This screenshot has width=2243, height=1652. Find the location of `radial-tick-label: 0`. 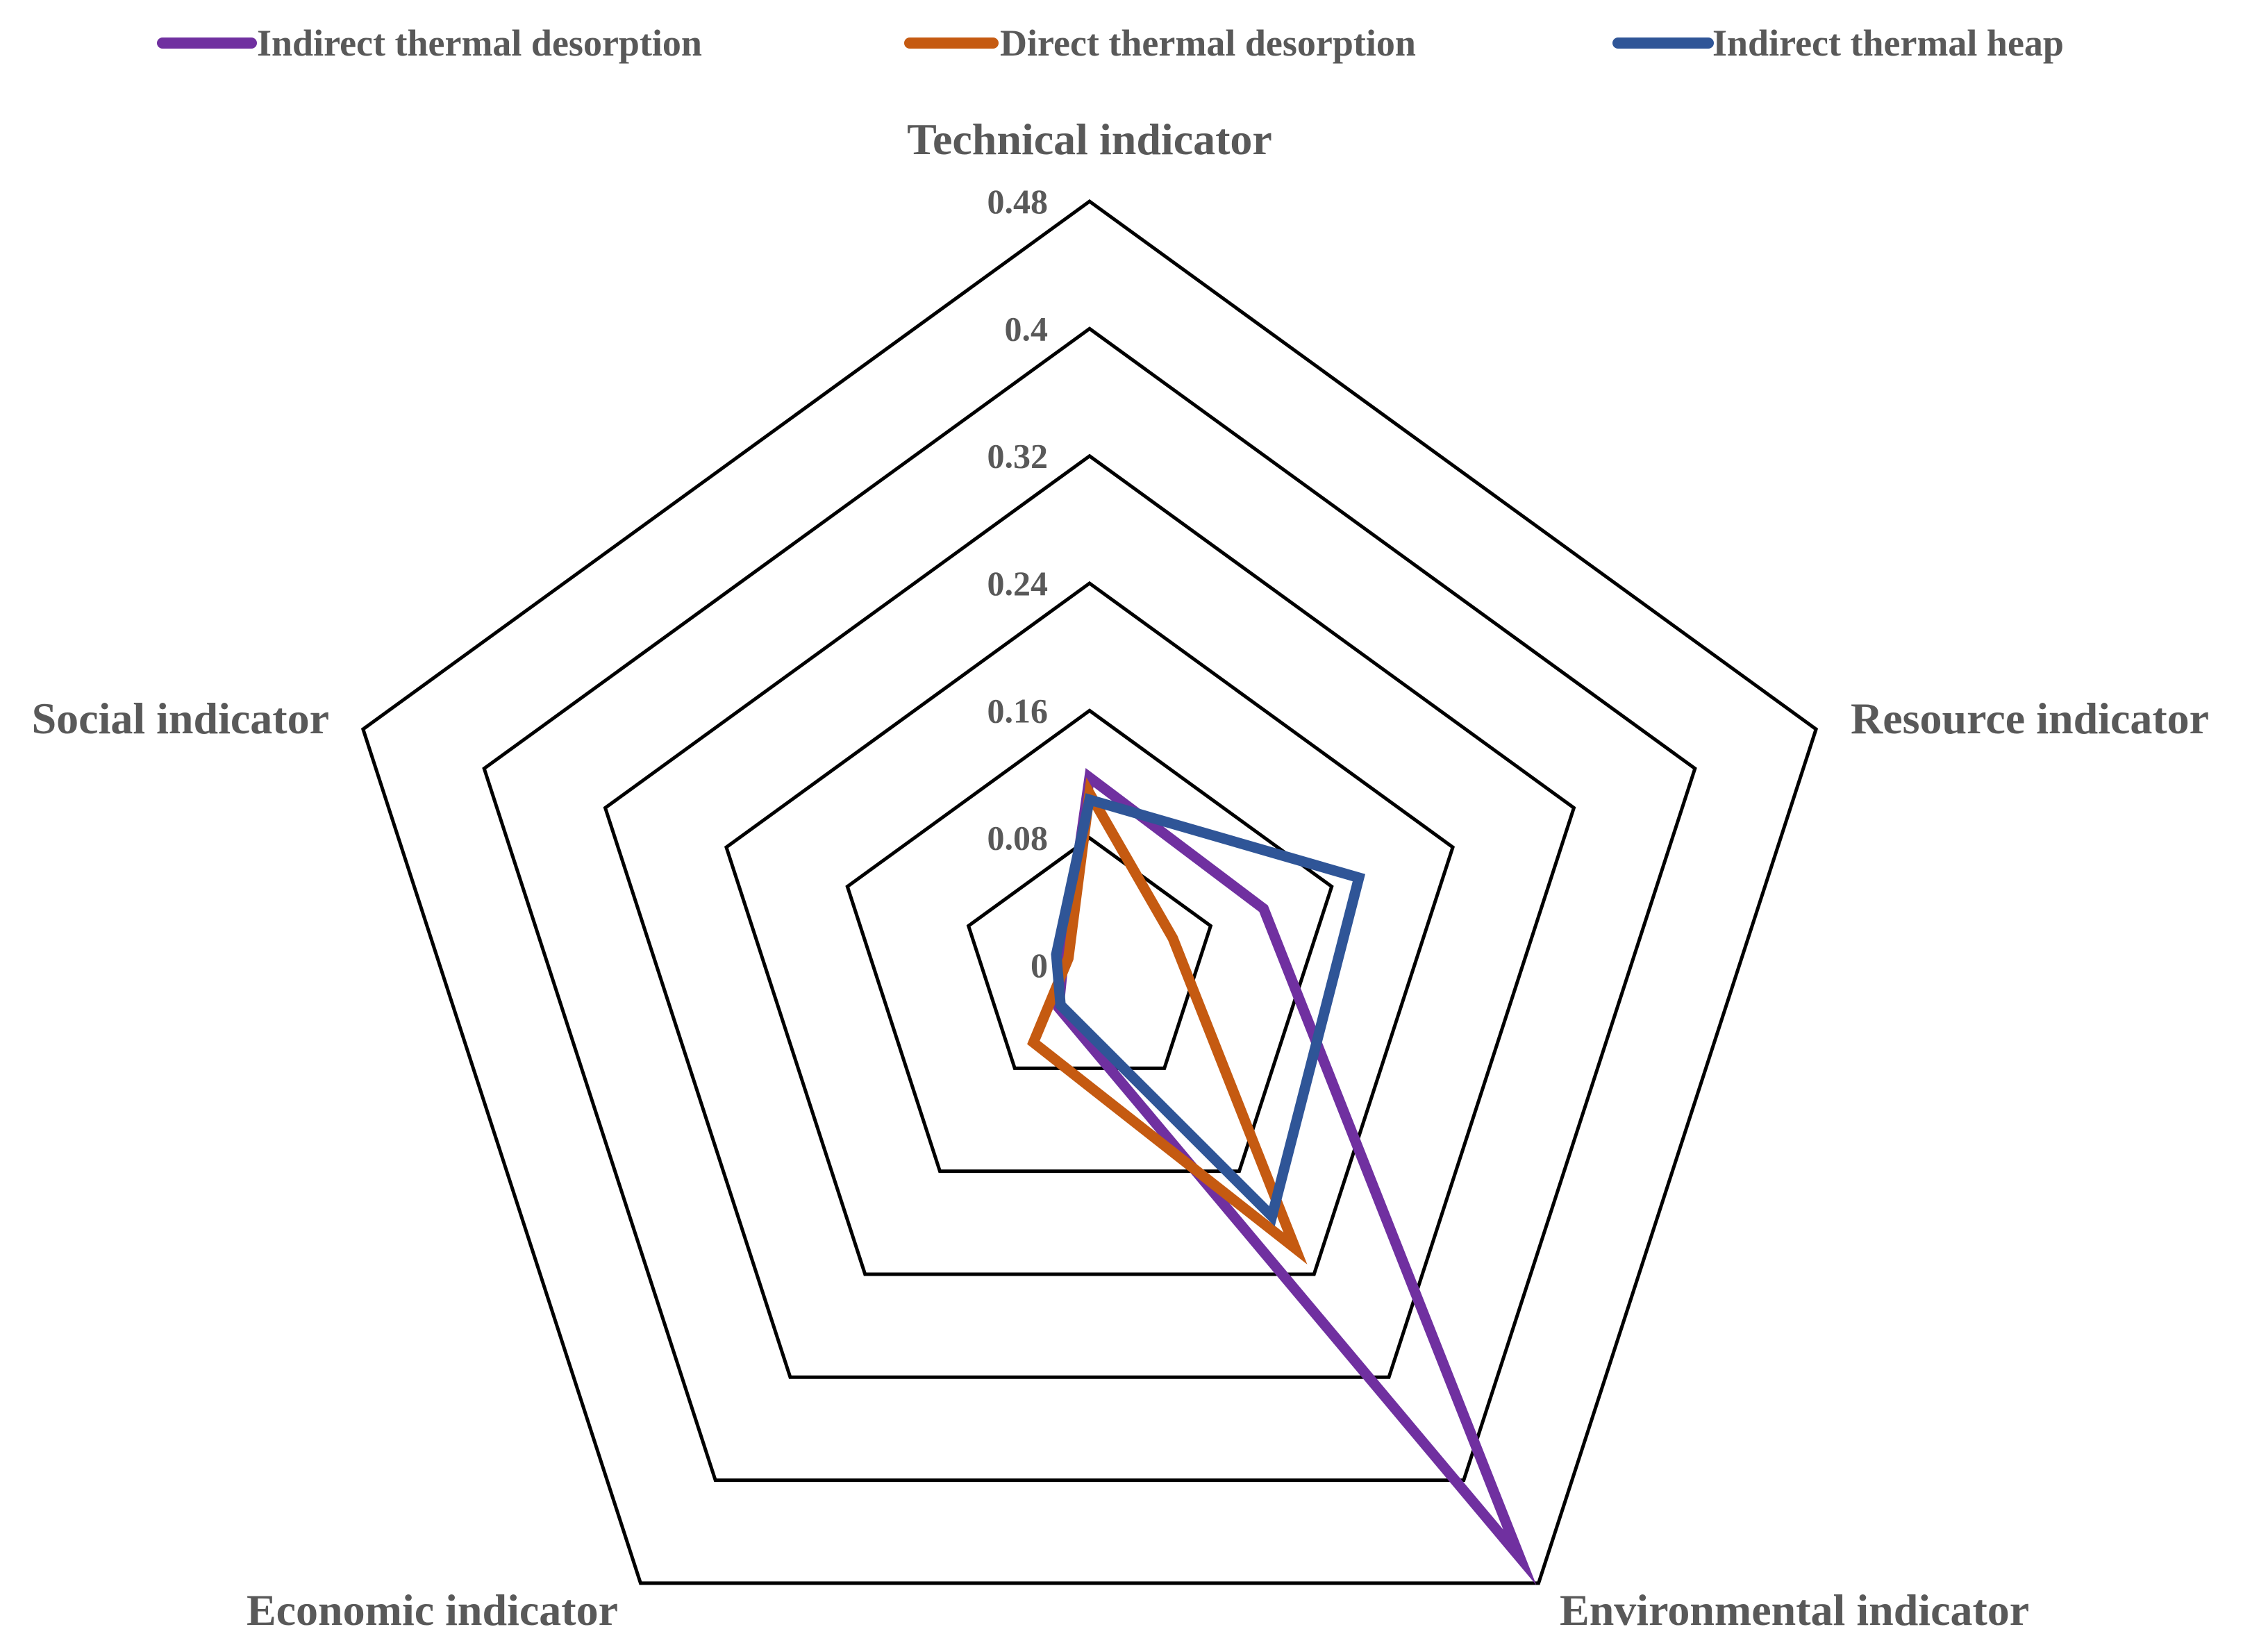

radial-tick-label: 0 is located at coordinates (1039, 966).